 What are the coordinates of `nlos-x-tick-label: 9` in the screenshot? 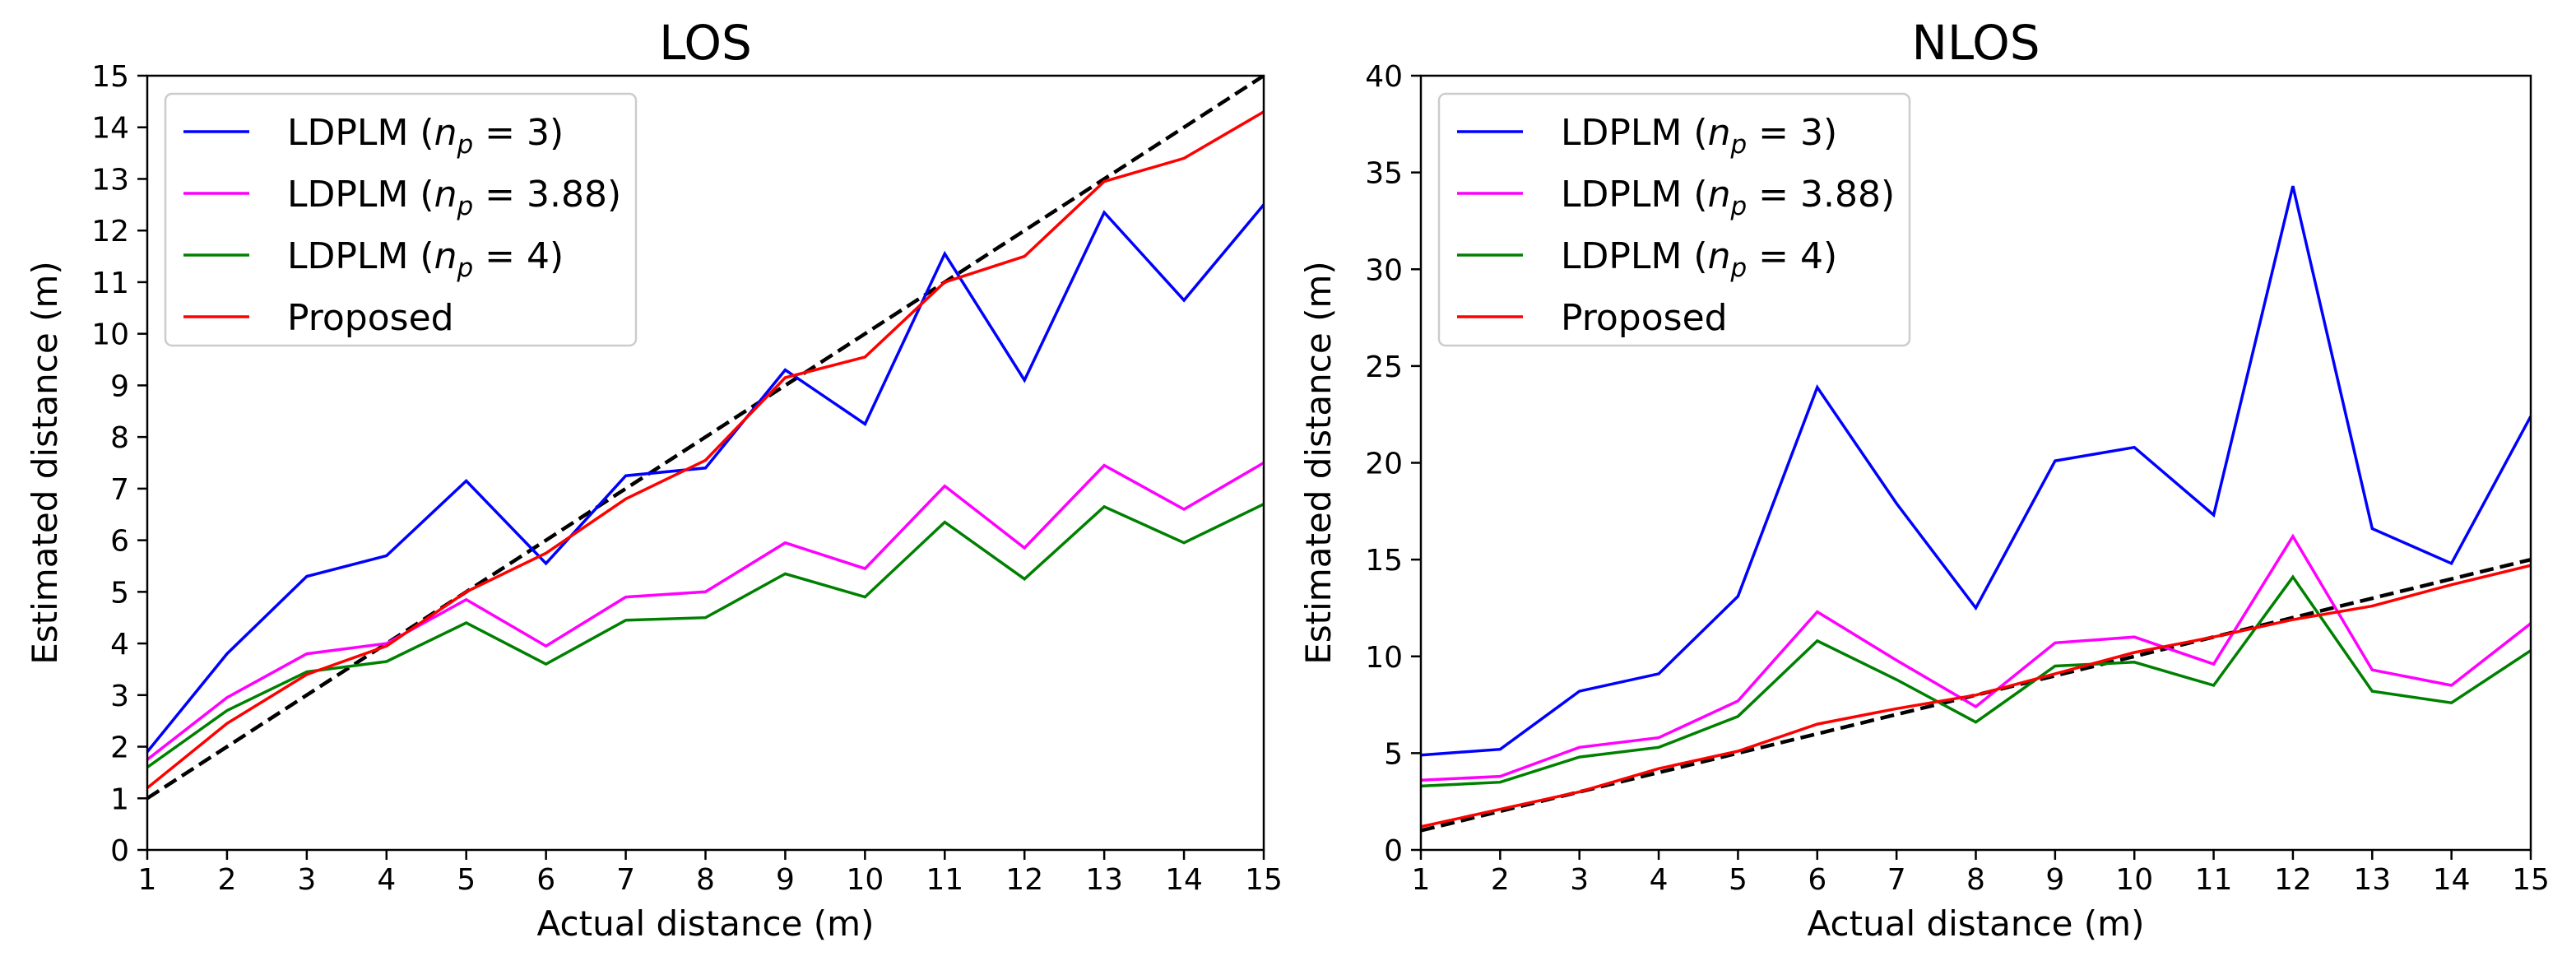 It's located at (2055, 880).